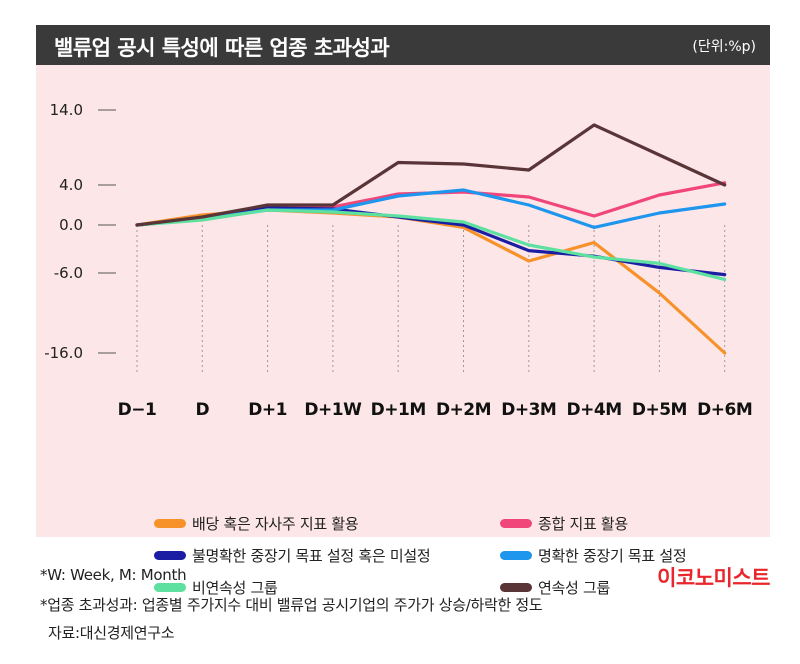 The height and width of the screenshot is (664, 800). What do you see at coordinates (713, 578) in the screenshot?
I see `brand-logo-text: 이코노미스트` at bounding box center [713, 578].